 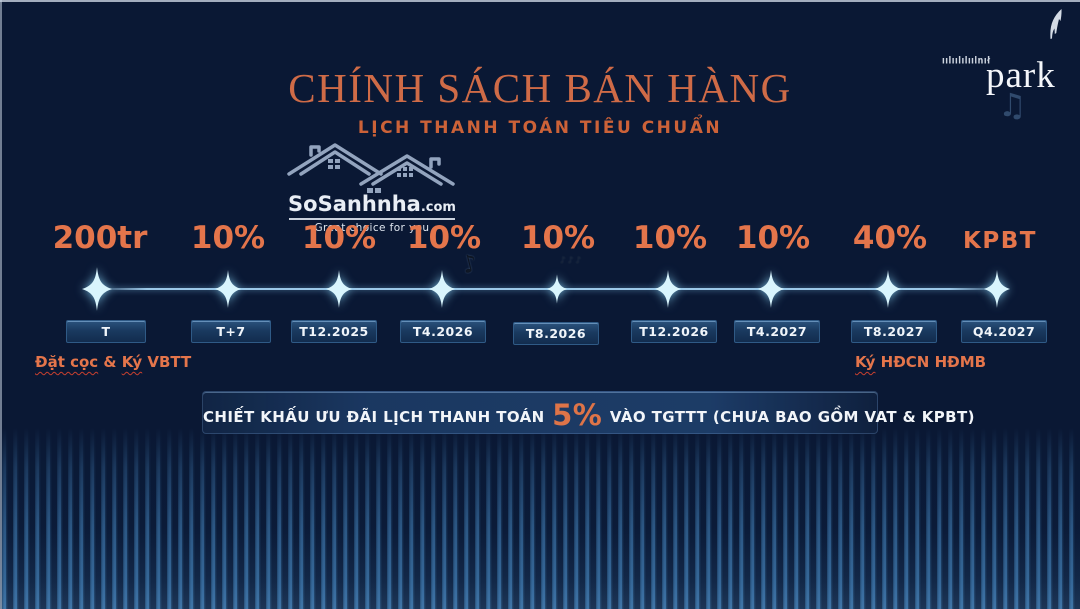 I want to click on watermark-brand-suffix: .com, so click(x=438, y=207).